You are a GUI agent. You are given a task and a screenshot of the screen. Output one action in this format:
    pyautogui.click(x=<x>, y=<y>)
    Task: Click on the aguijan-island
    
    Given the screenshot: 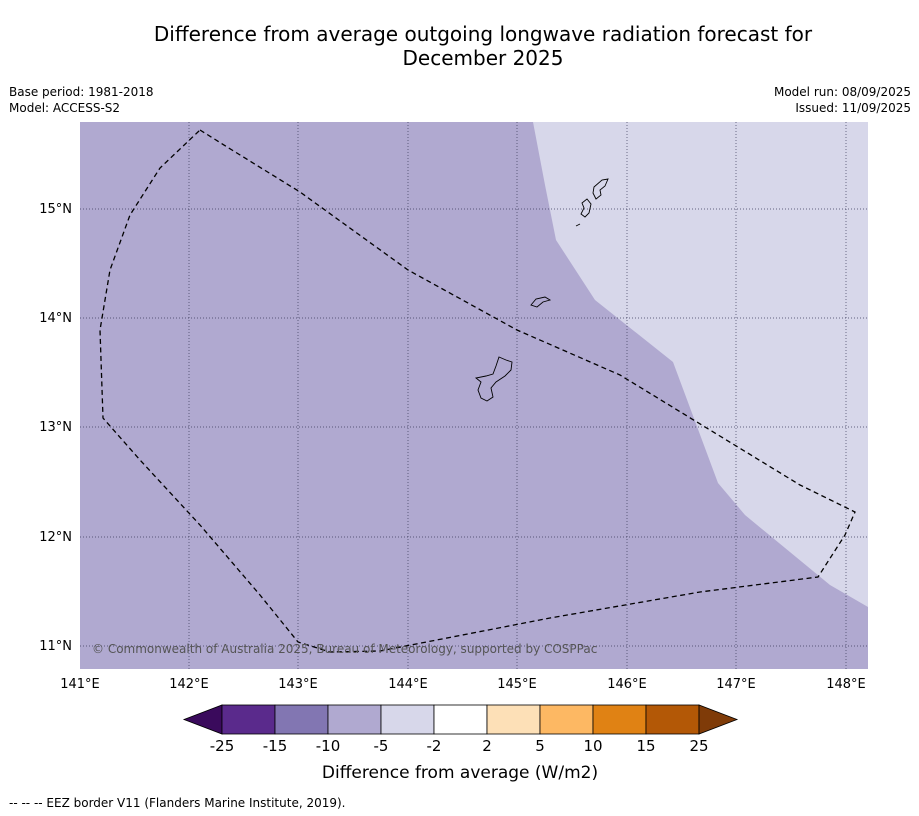 What is the action you would take?
    pyautogui.click(x=578, y=225)
    